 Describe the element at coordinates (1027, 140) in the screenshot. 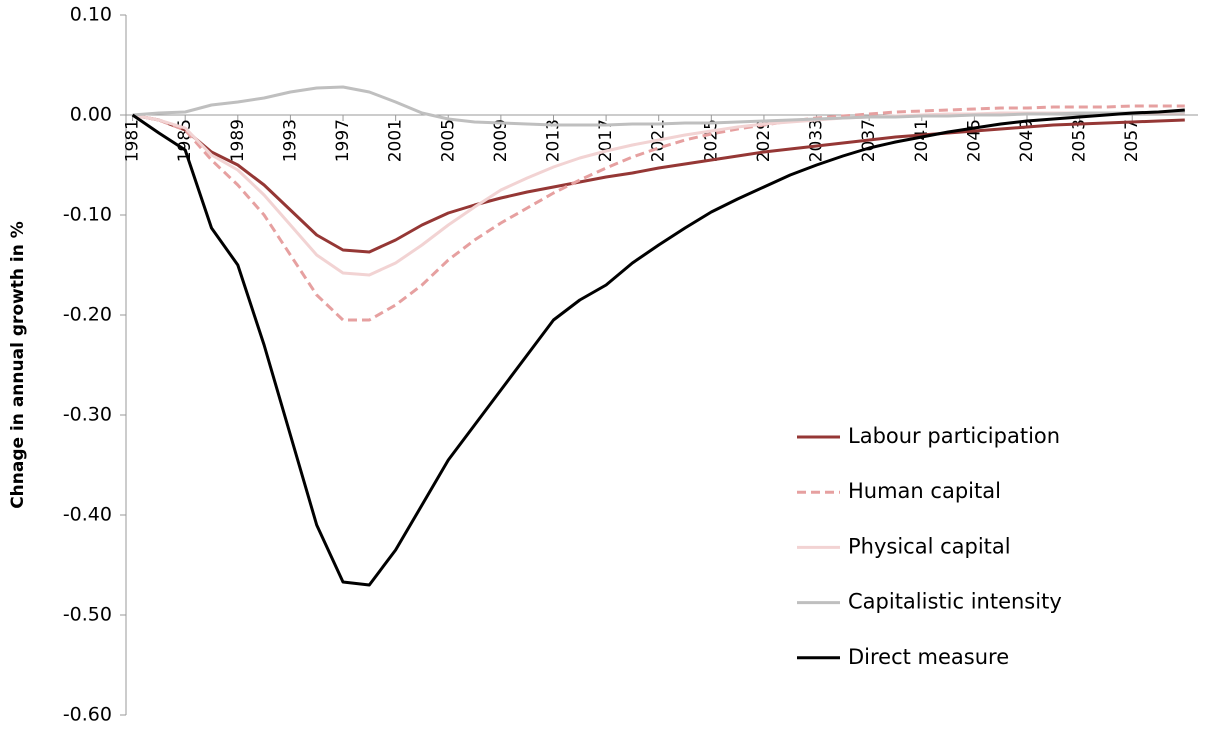

I see `x-tick-label: 2049` at that location.